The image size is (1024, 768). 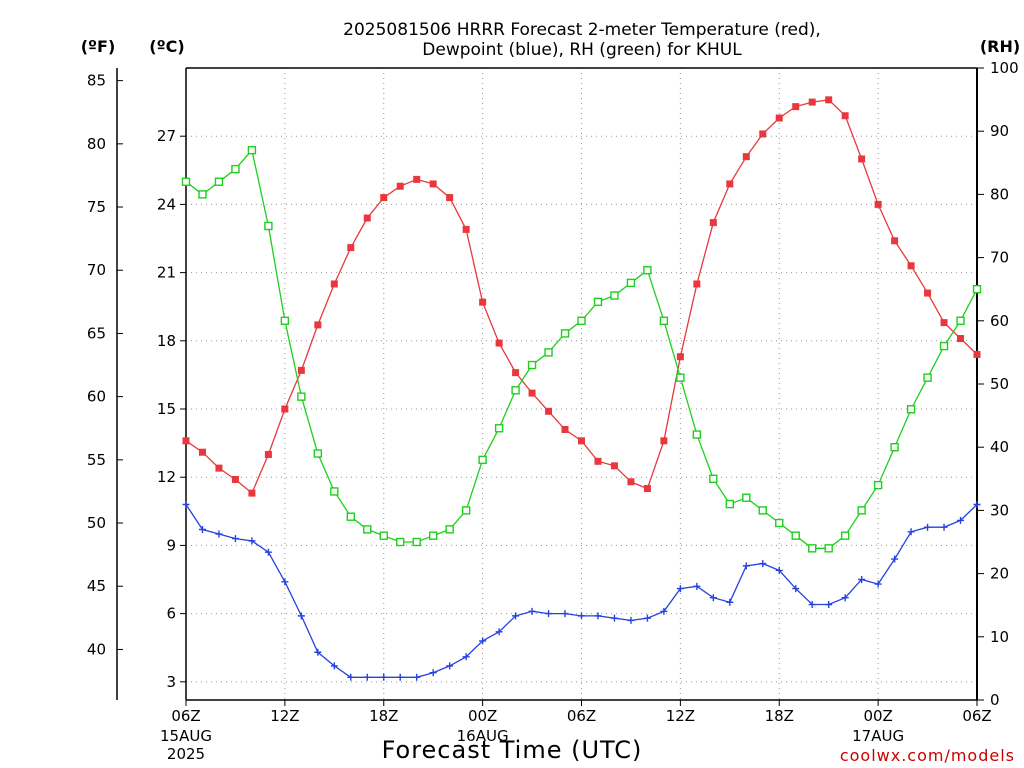 What do you see at coordinates (995, 700) in the screenshot?
I see `rh-tick-label: 0` at bounding box center [995, 700].